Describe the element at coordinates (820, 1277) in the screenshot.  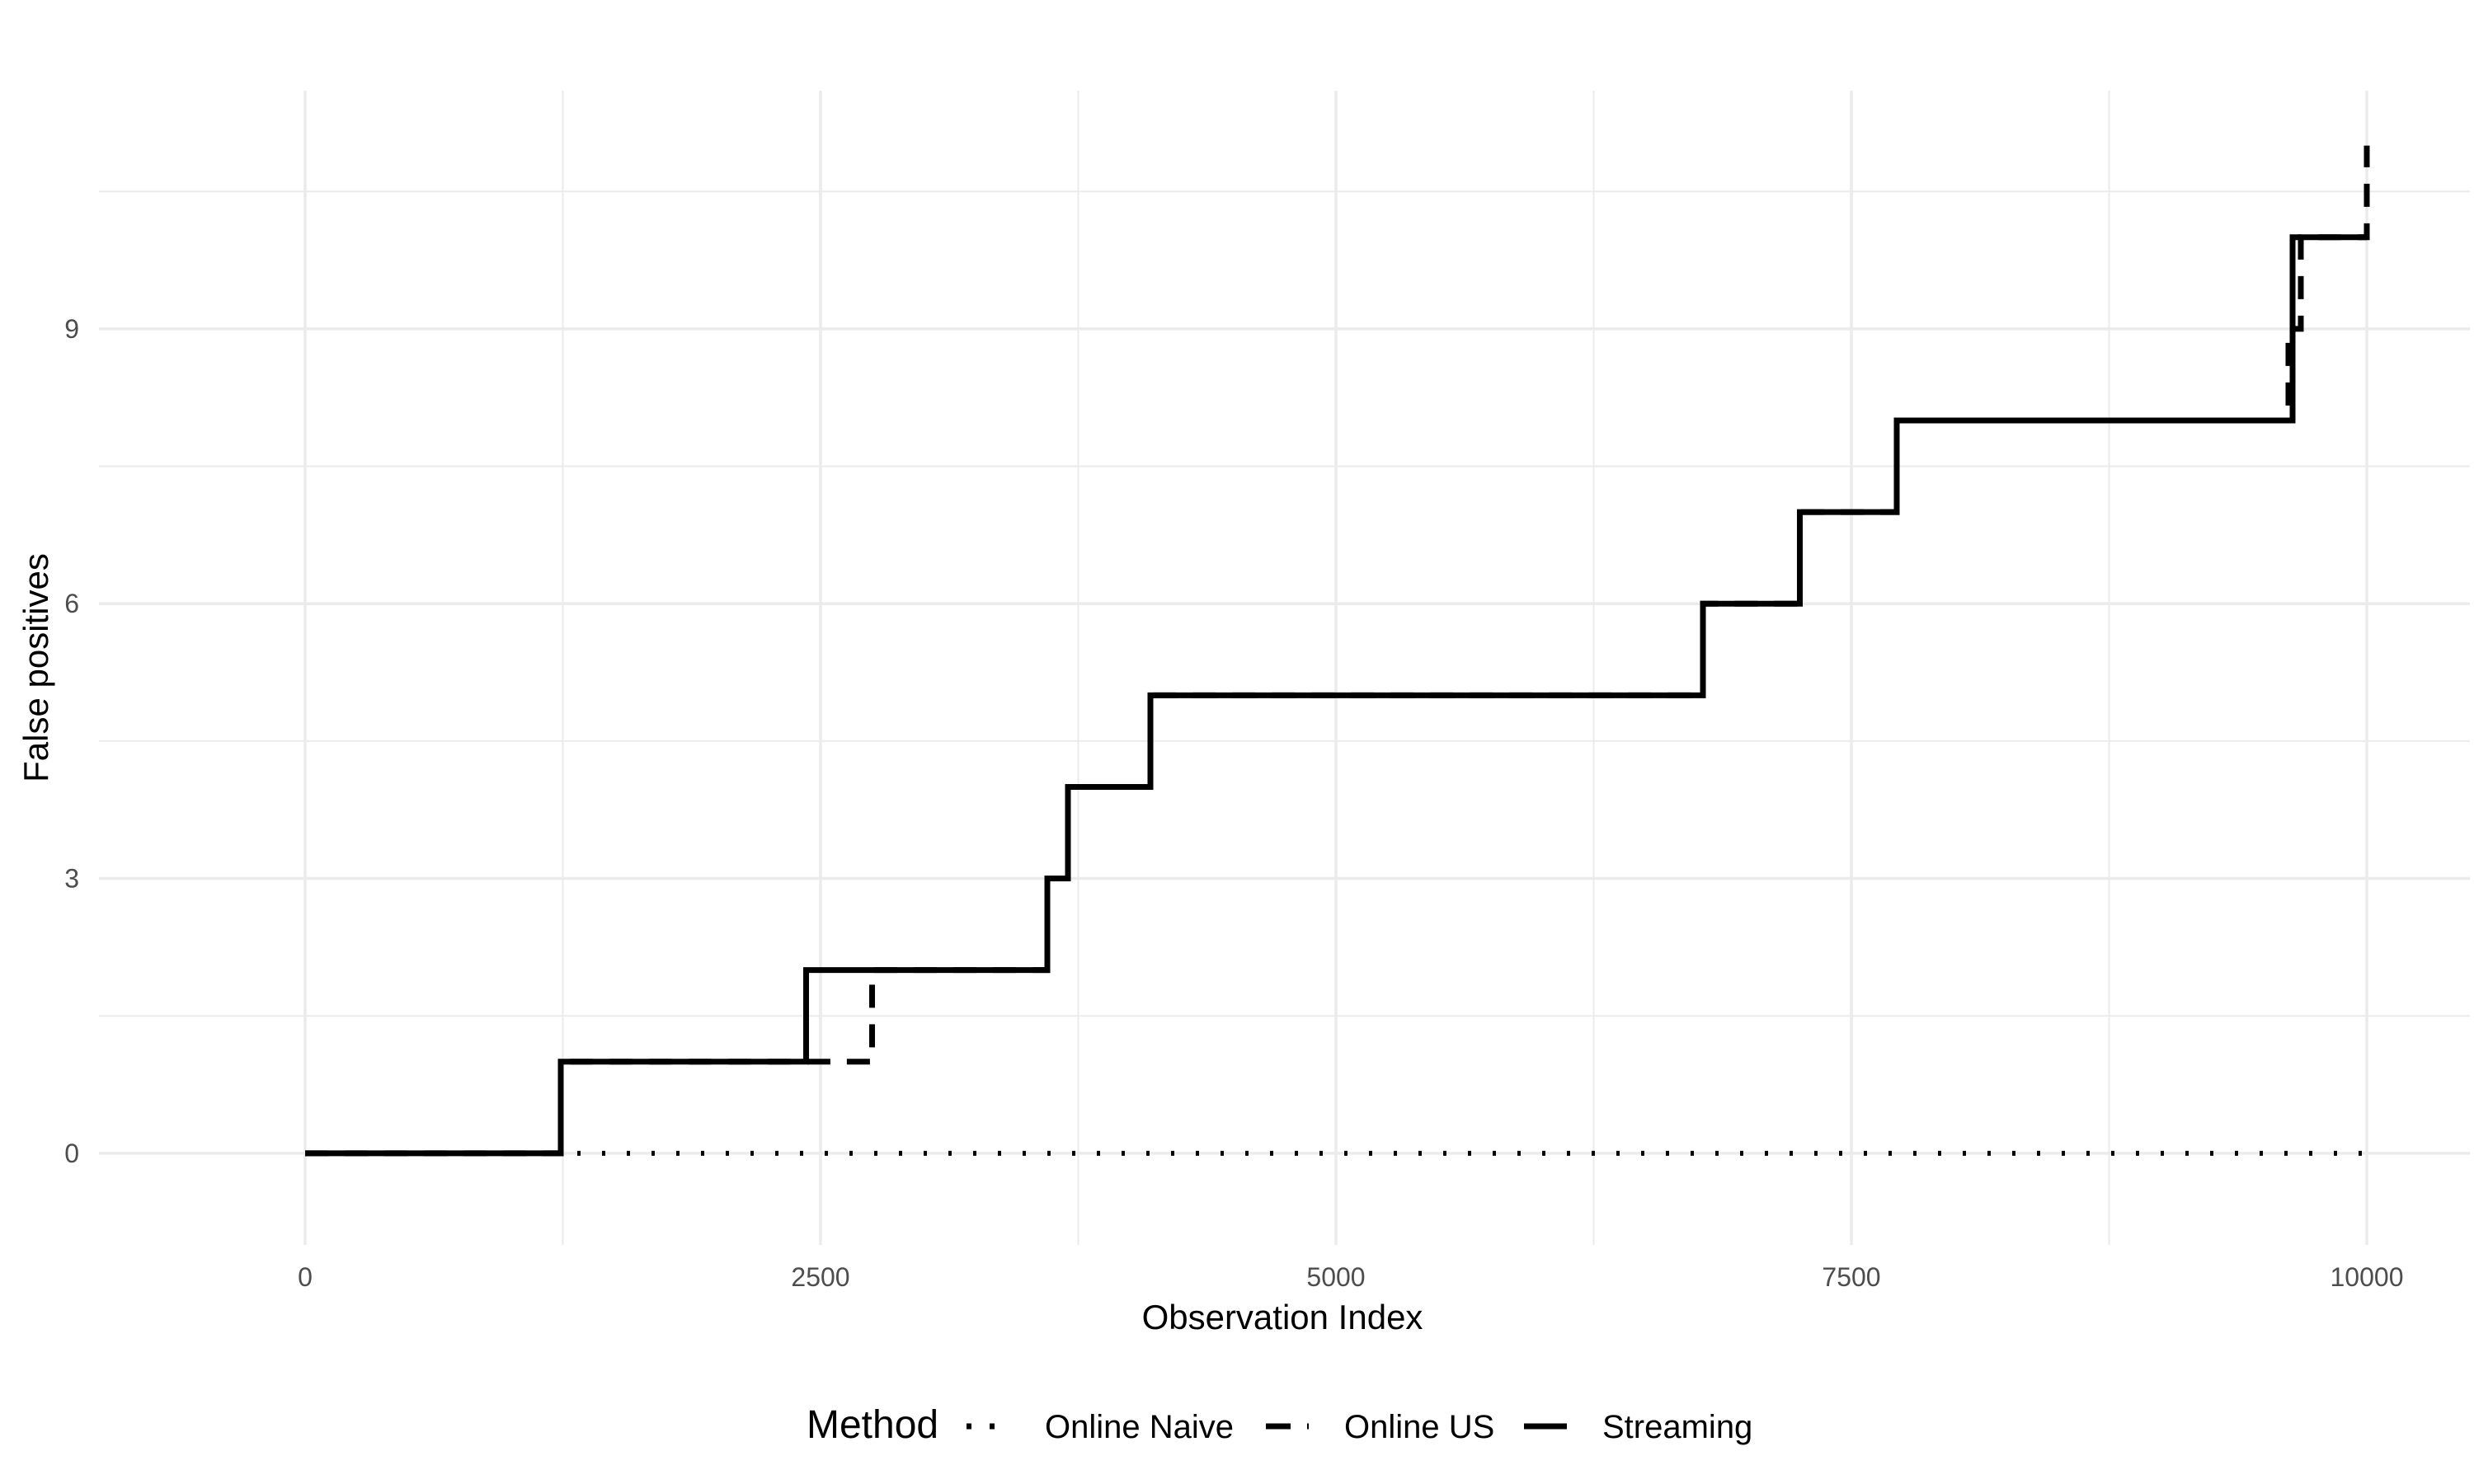
I see `x-tick-label: 2500` at that location.